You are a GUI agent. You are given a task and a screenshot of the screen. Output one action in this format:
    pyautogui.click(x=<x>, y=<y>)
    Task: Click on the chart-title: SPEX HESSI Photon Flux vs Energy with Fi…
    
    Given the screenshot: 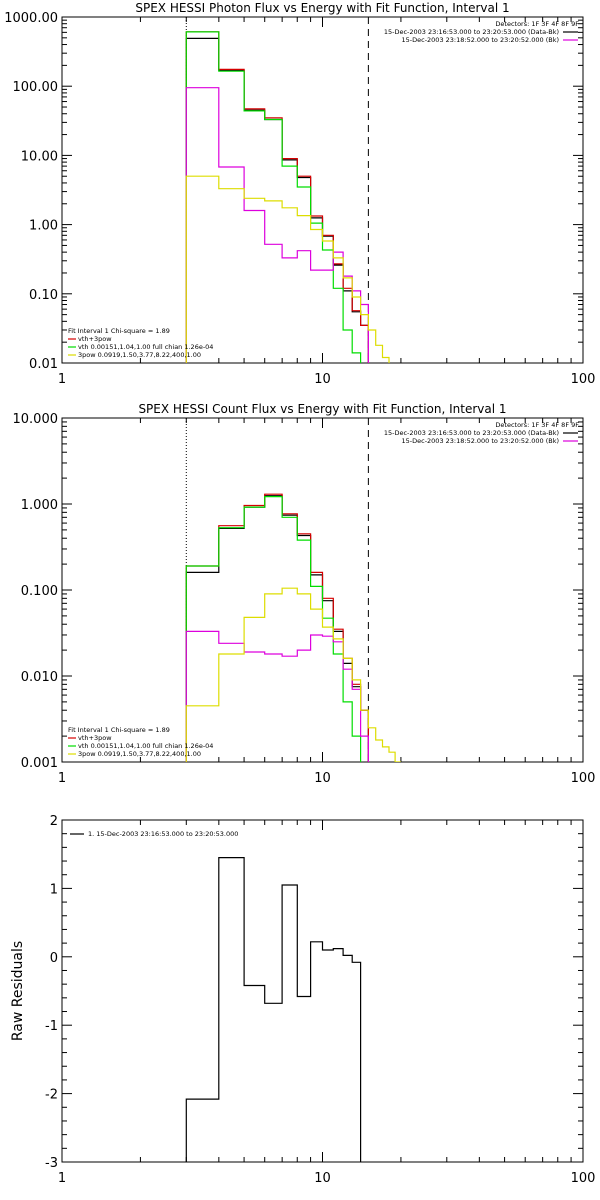 What is the action you would take?
    pyautogui.click(x=322, y=8)
    